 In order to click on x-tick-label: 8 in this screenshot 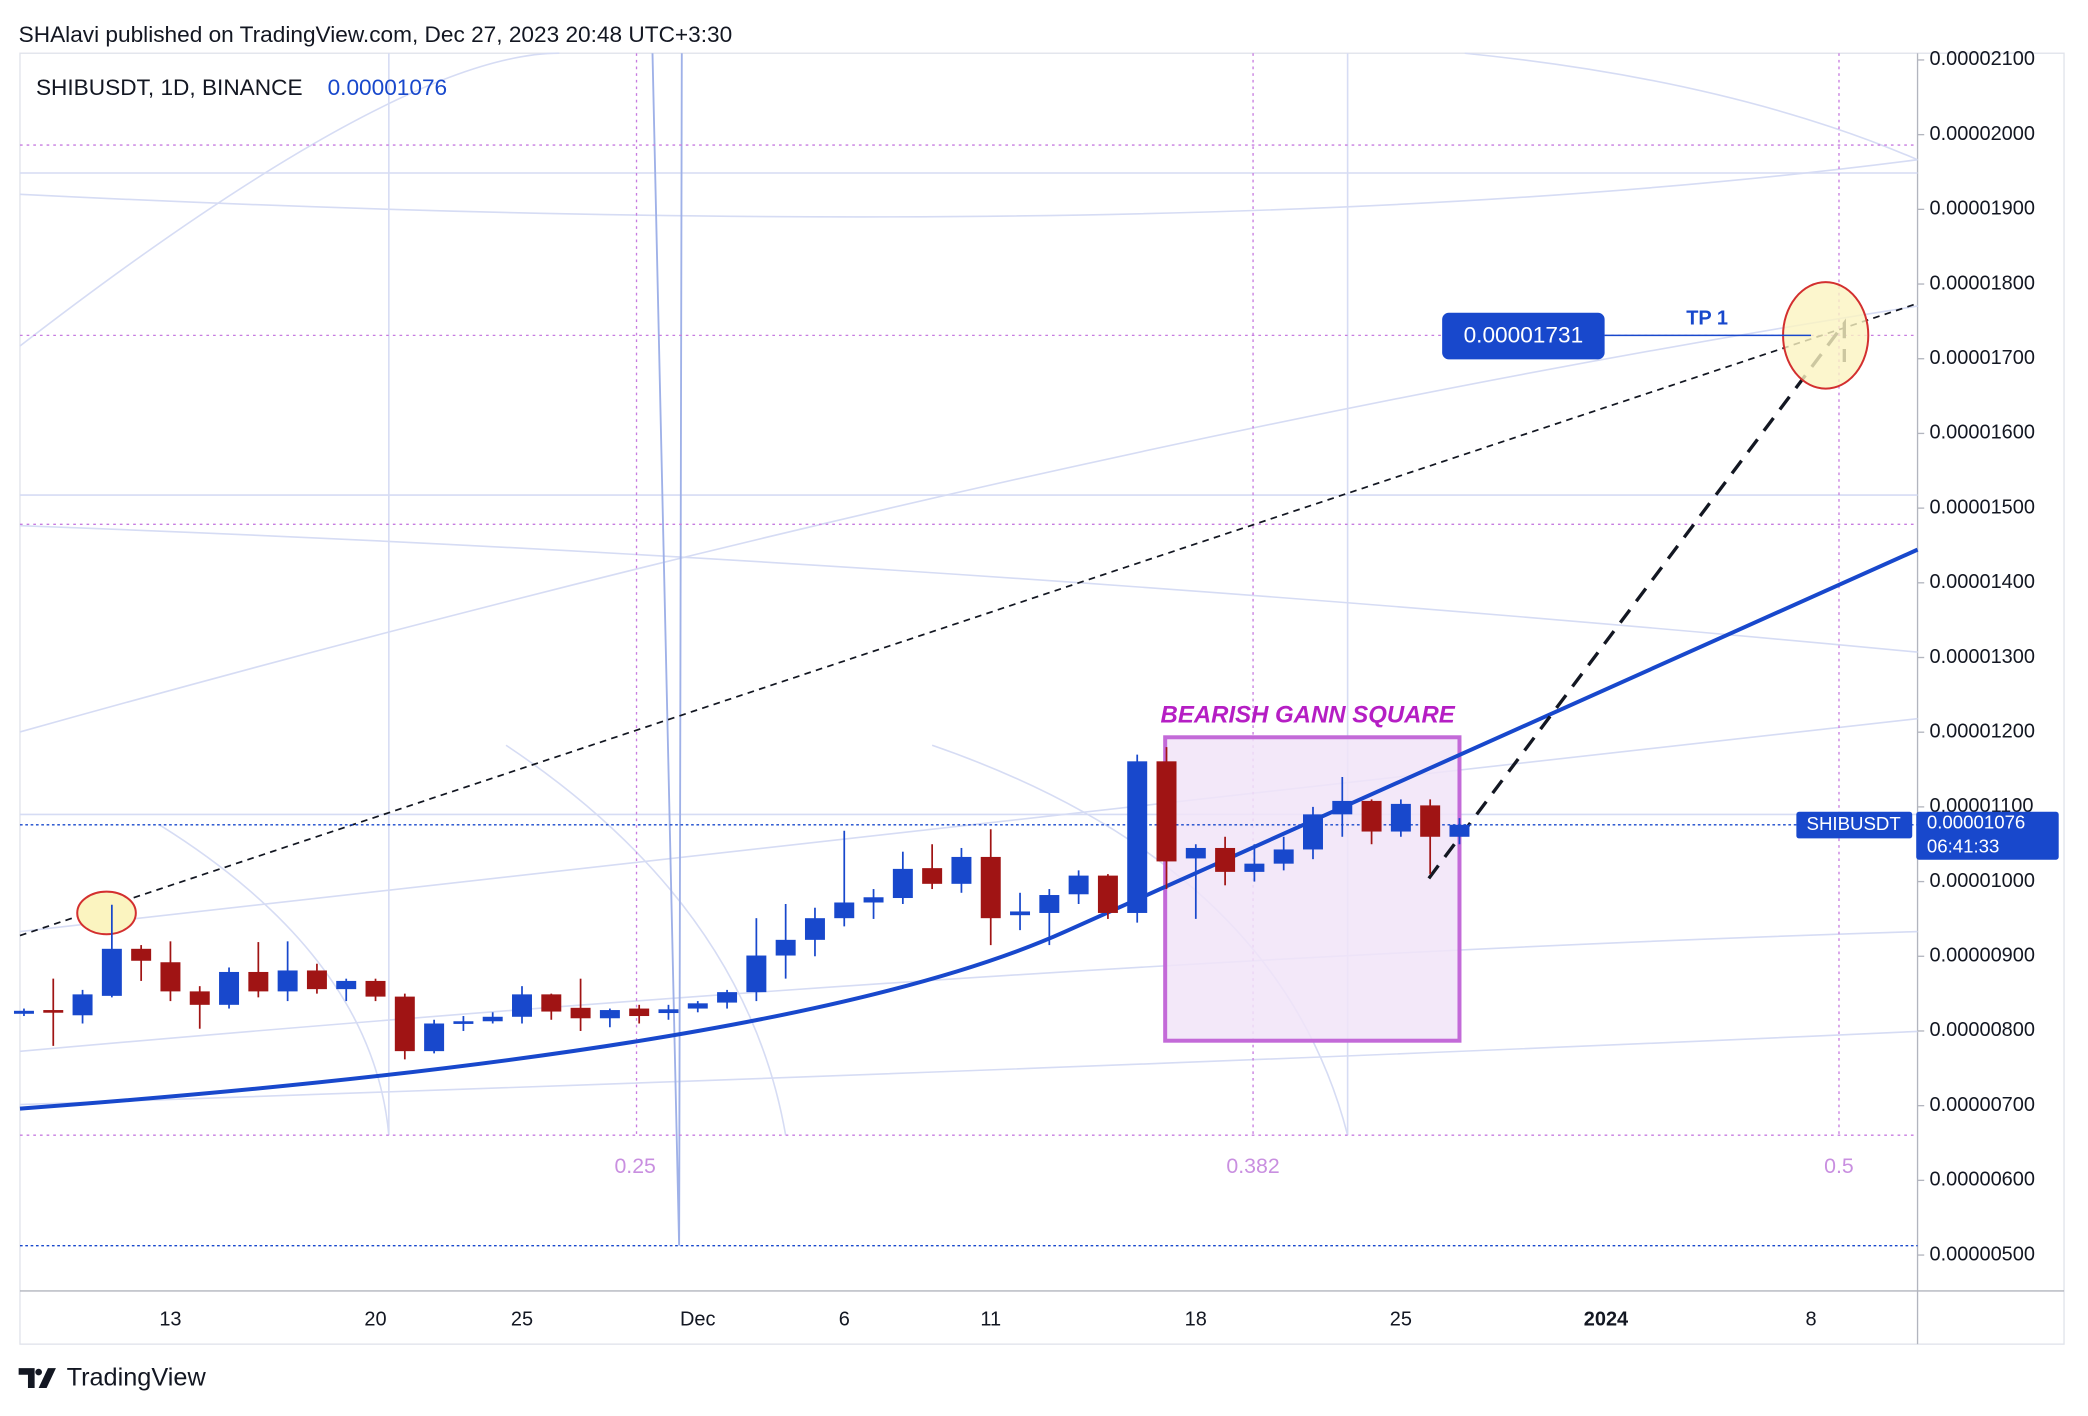, I will do `click(1810, 1319)`.